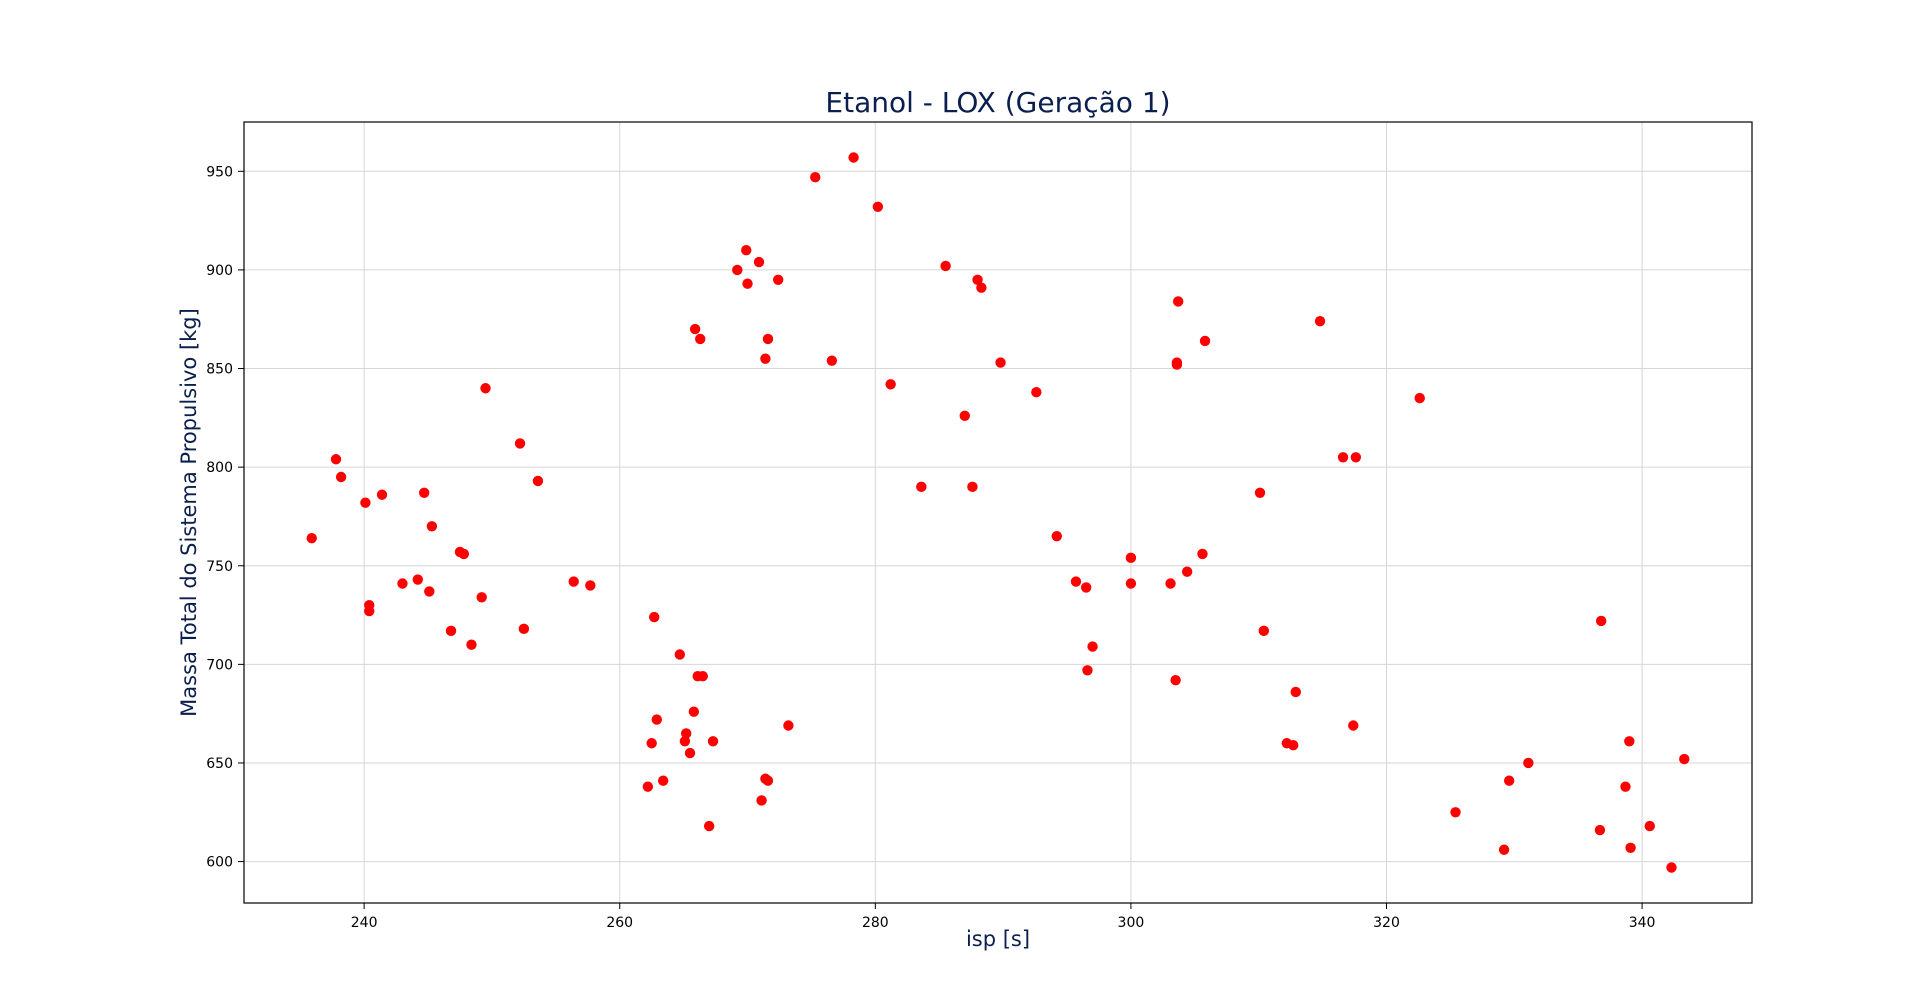  Describe the element at coordinates (364, 923) in the screenshot. I see `x-tick-label: 240` at that location.